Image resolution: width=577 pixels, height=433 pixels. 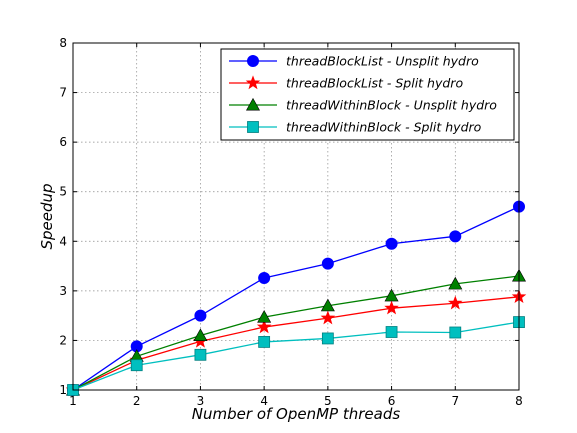 What do you see at coordinates (253, 61) in the screenshot?
I see `legend-marker-circle` at bounding box center [253, 61].